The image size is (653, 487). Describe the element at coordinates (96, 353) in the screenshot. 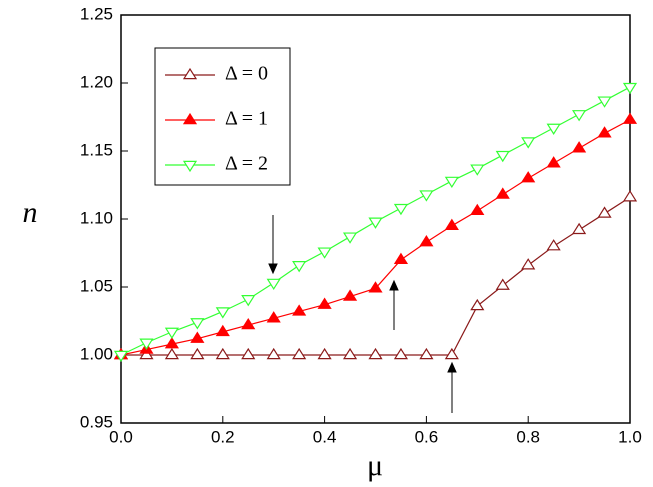

I see `y-tick-label: 1.00` at that location.